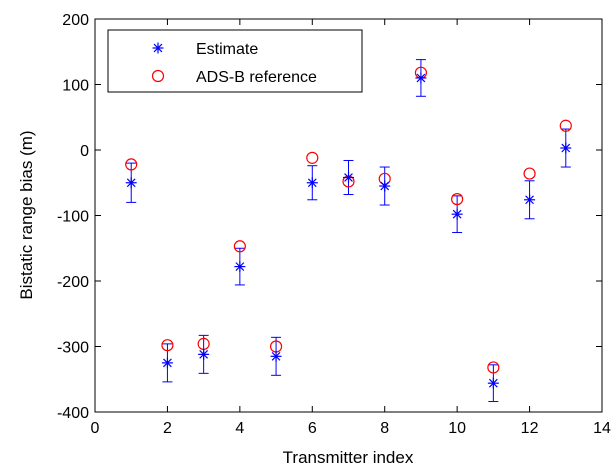 The height and width of the screenshot is (470, 616). What do you see at coordinates (239, 428) in the screenshot?
I see `x-tick-label: 4` at bounding box center [239, 428].